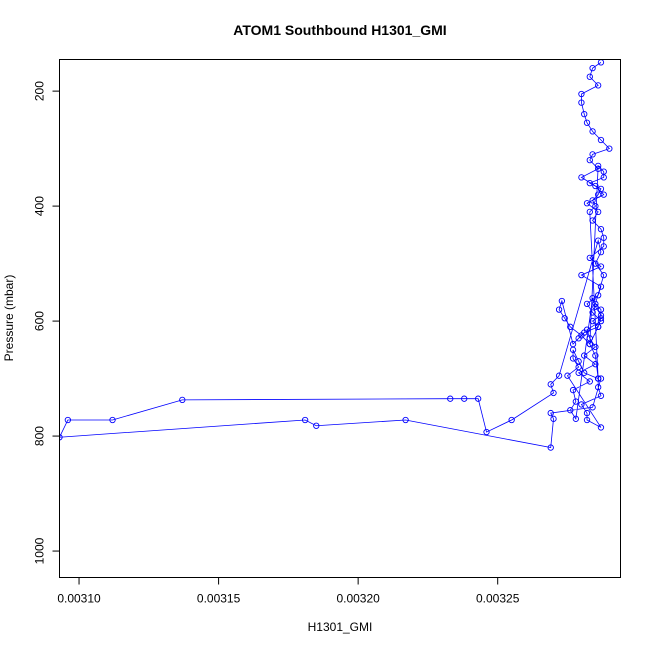 This screenshot has height=650, width=650. I want to click on x-tick-label: 0.00320, so click(358, 599).